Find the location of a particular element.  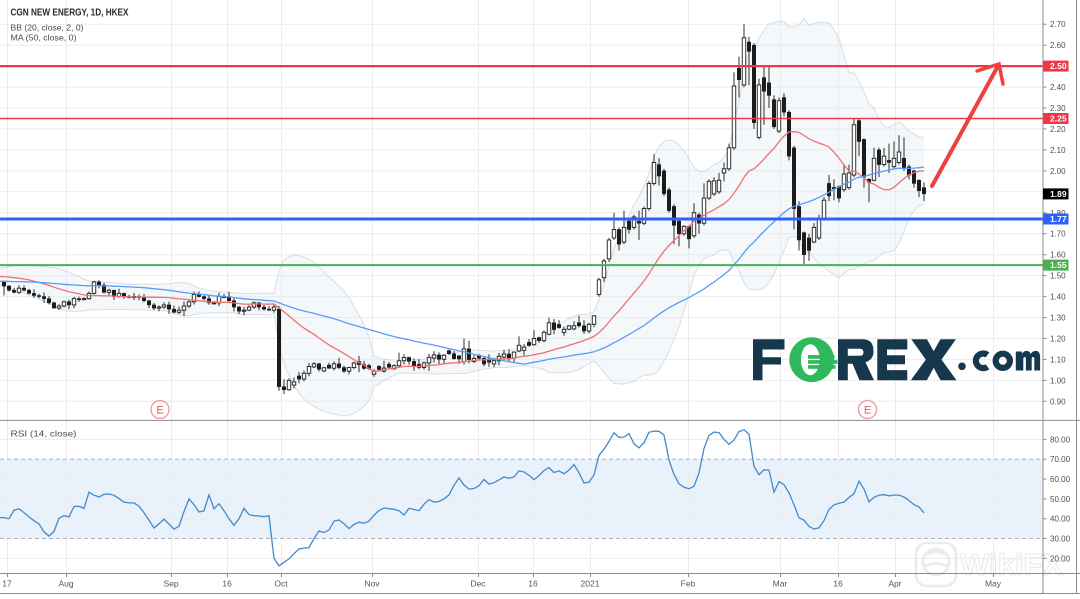

svg-text: 70.00 is located at coordinates (1060, 459).